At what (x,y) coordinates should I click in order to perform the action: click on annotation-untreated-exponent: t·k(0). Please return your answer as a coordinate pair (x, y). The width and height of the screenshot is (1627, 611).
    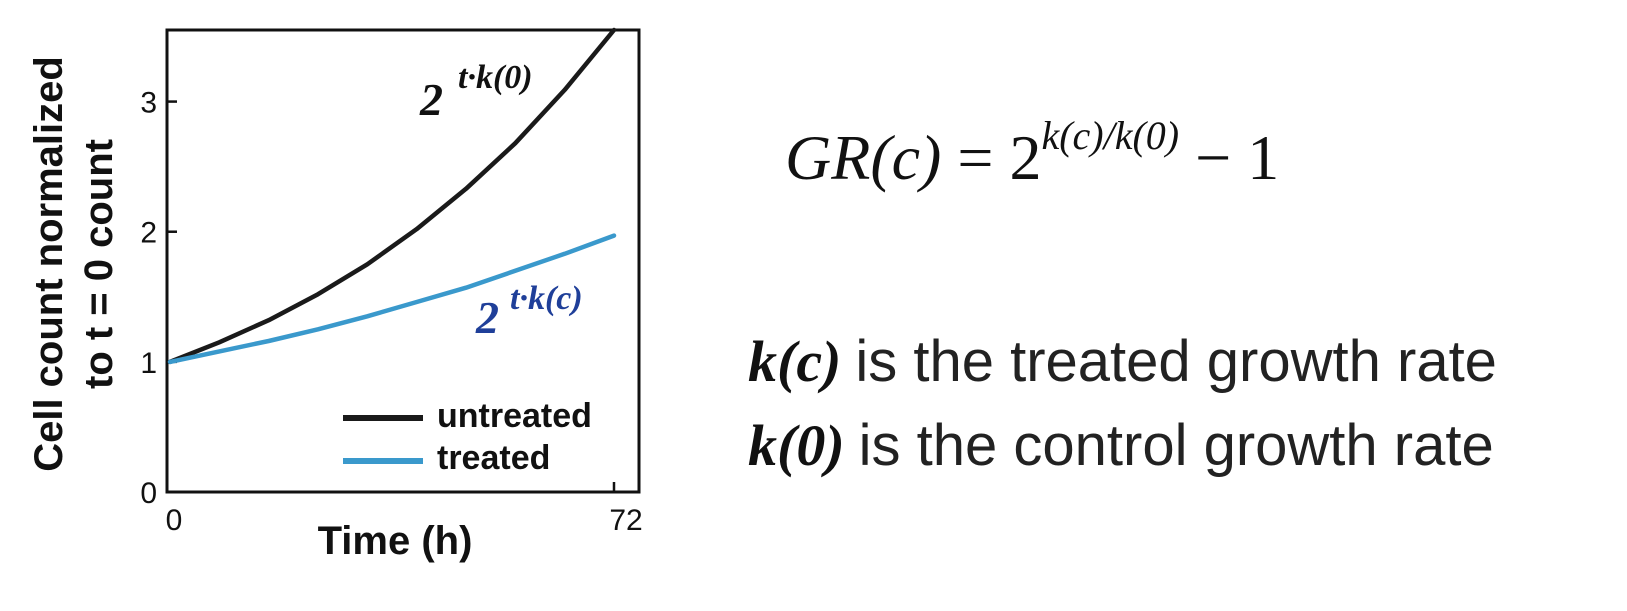
    Looking at the image, I should click on (495, 77).